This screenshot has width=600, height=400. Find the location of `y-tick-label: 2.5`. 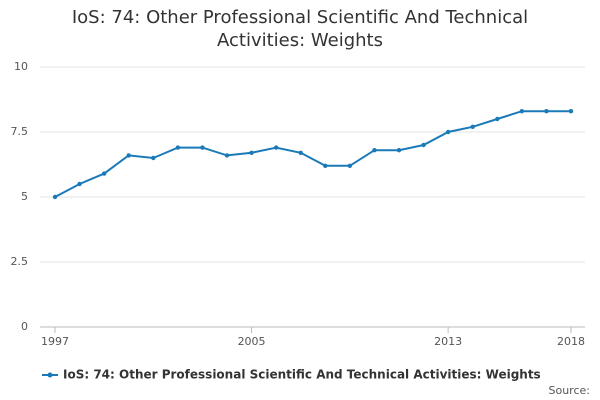

y-tick-label: 2.5 is located at coordinates (20, 261).